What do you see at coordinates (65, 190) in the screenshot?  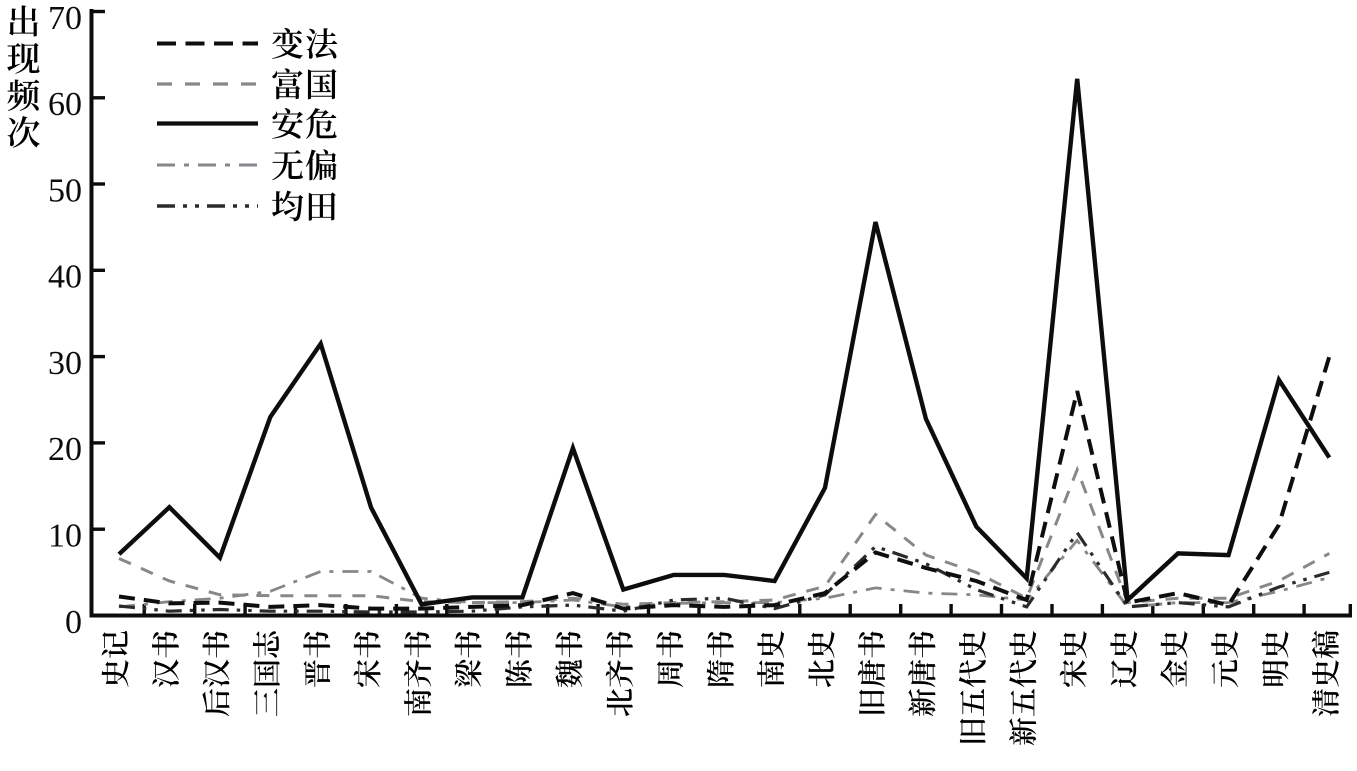 I see `svg-text: 50` at bounding box center [65, 190].